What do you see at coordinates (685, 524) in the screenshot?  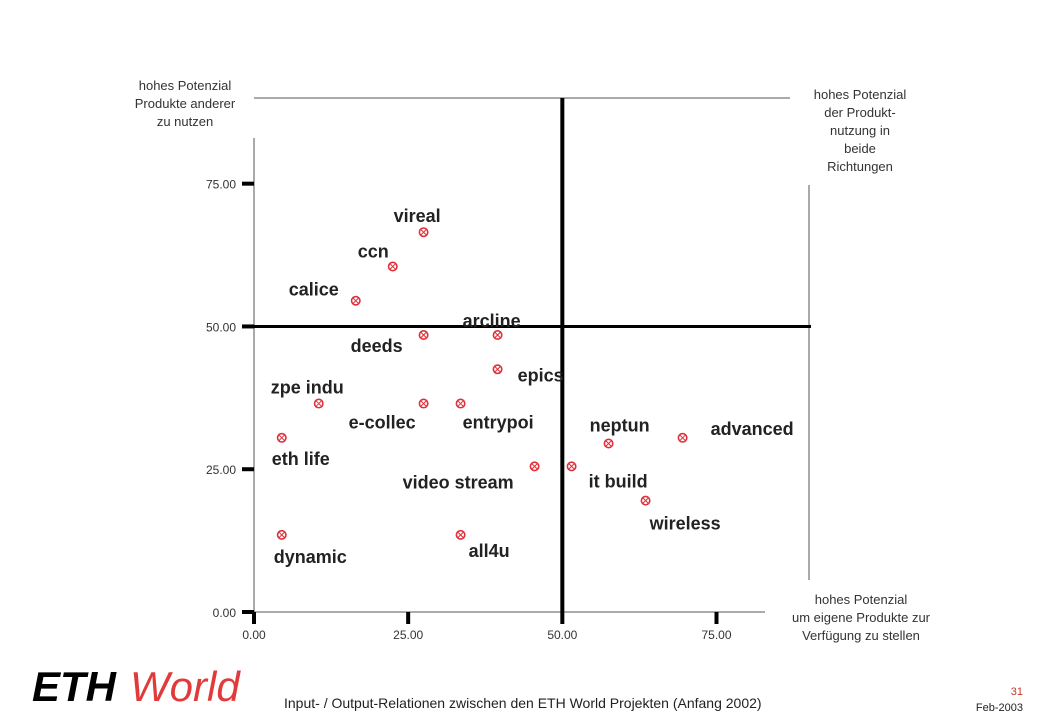 I see `data-point-label: wireless` at bounding box center [685, 524].